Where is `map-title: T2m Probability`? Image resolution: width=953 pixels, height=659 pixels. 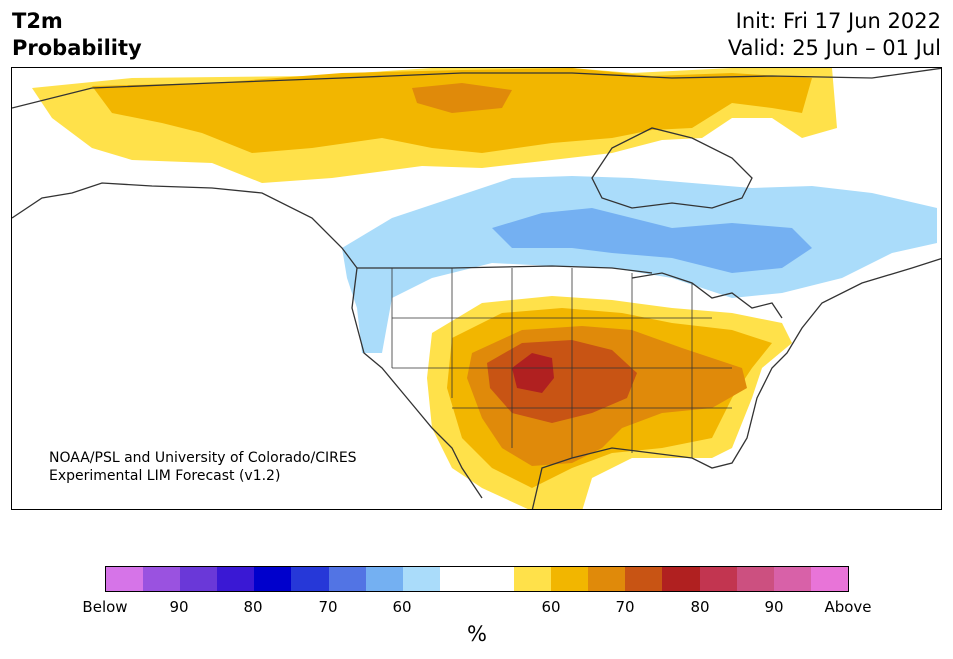 map-title: T2m Probability is located at coordinates (77, 35).